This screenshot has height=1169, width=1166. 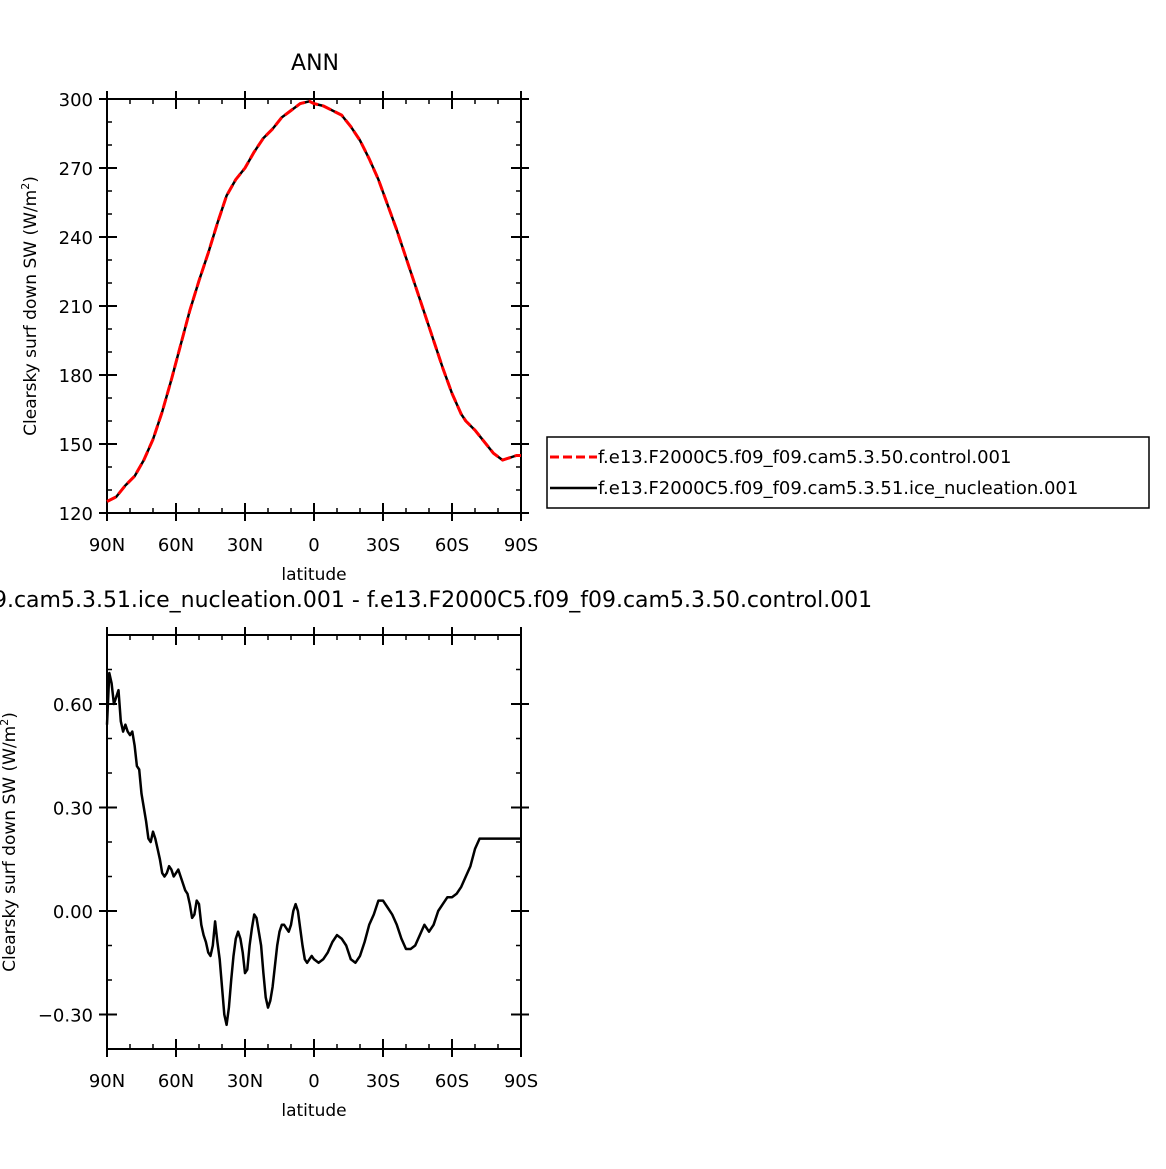 I want to click on bottom-y-tick-labels: −0.30 0.00 0.30 0.60, so click(x=65, y=861).